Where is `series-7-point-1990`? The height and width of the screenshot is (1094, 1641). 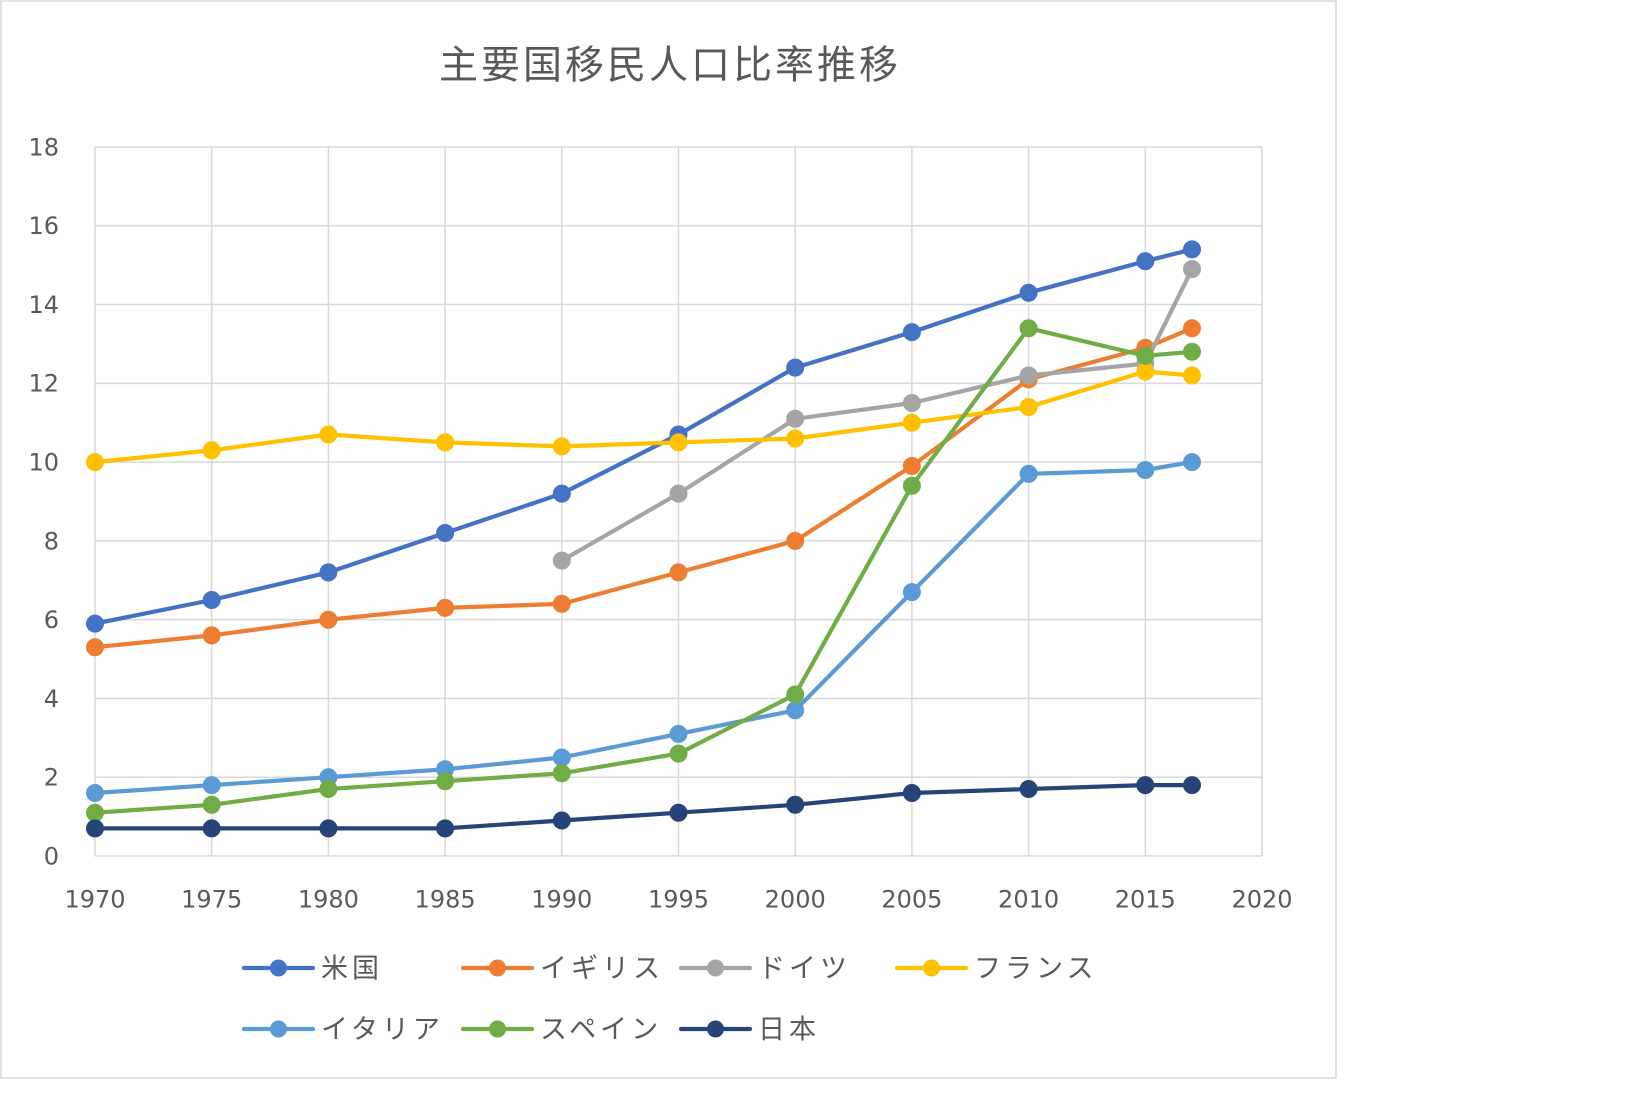 series-7-point-1990 is located at coordinates (561, 820).